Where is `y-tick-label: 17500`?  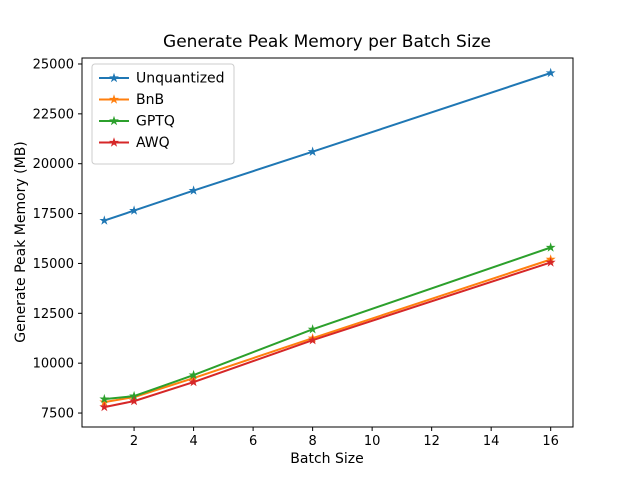 y-tick-label: 17500 is located at coordinates (53, 214).